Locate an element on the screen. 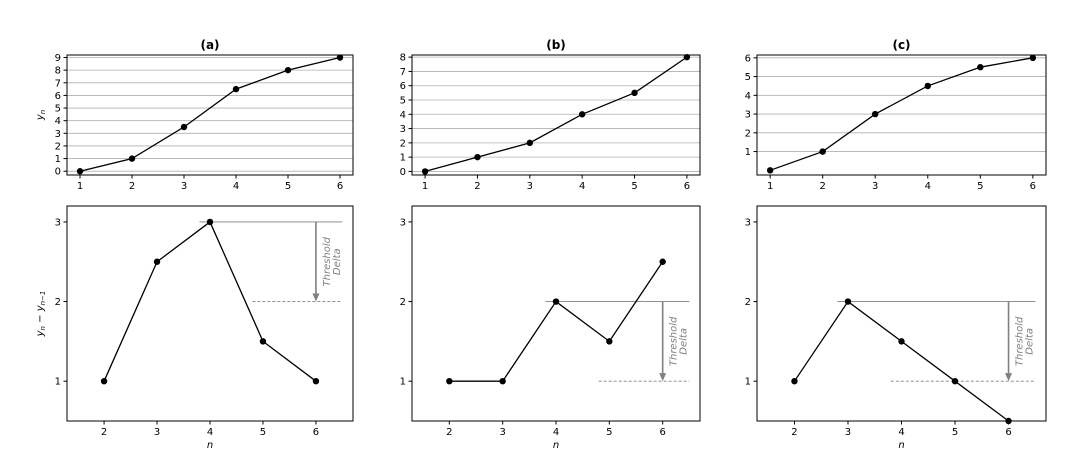  subplot-title: (a) is located at coordinates (209, 45).